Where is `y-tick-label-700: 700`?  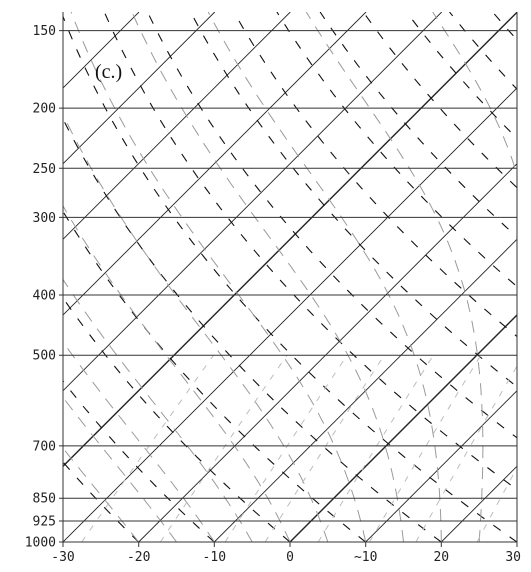 y-tick-label-700: 700 is located at coordinates (44, 446).